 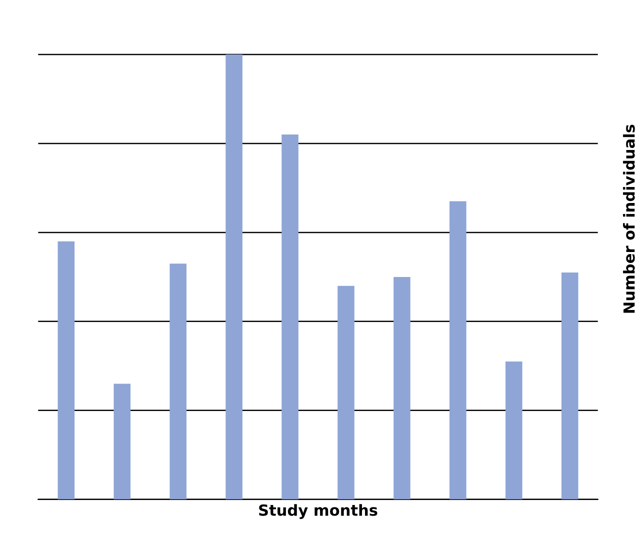 I want to click on y-axis-title: Number of individuals, so click(x=629, y=218).